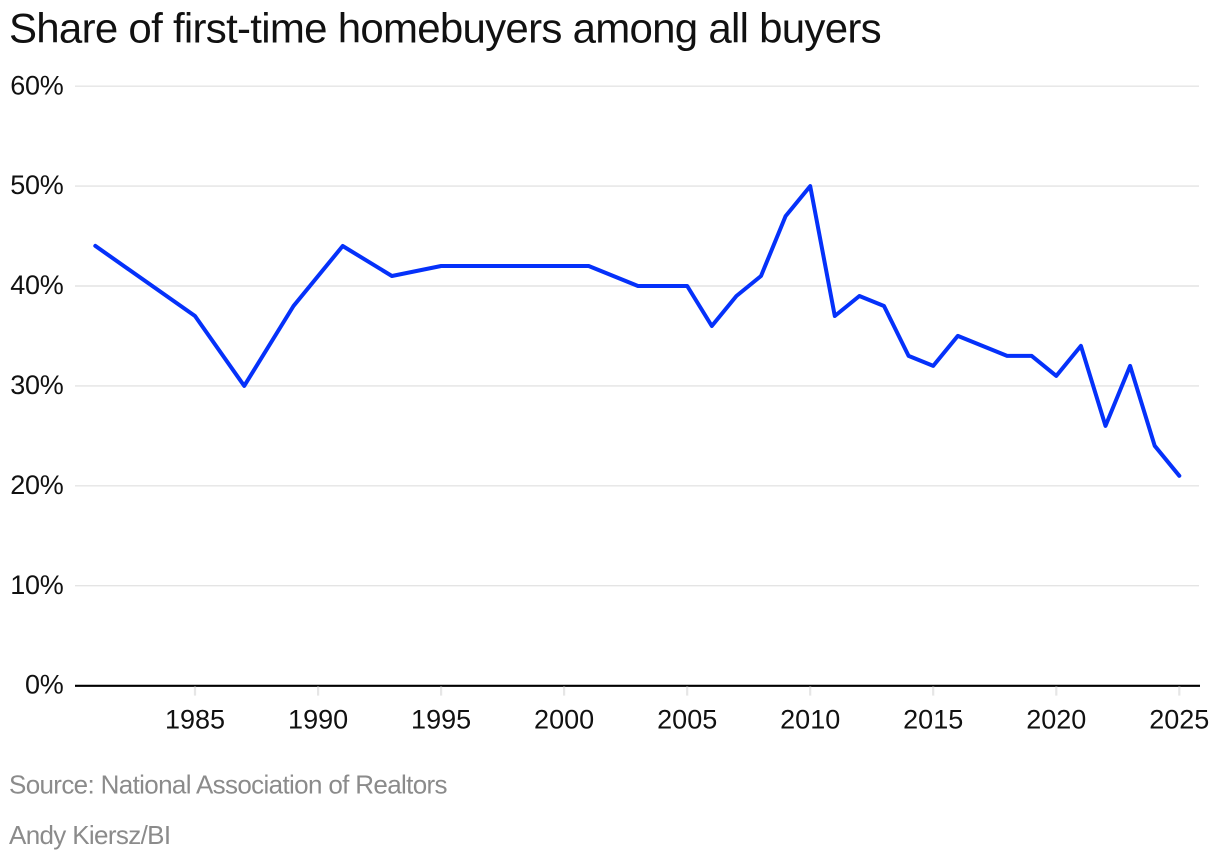 This screenshot has width=1220, height=860. What do you see at coordinates (37, 85) in the screenshot?
I see `svg-text: 60%` at bounding box center [37, 85].